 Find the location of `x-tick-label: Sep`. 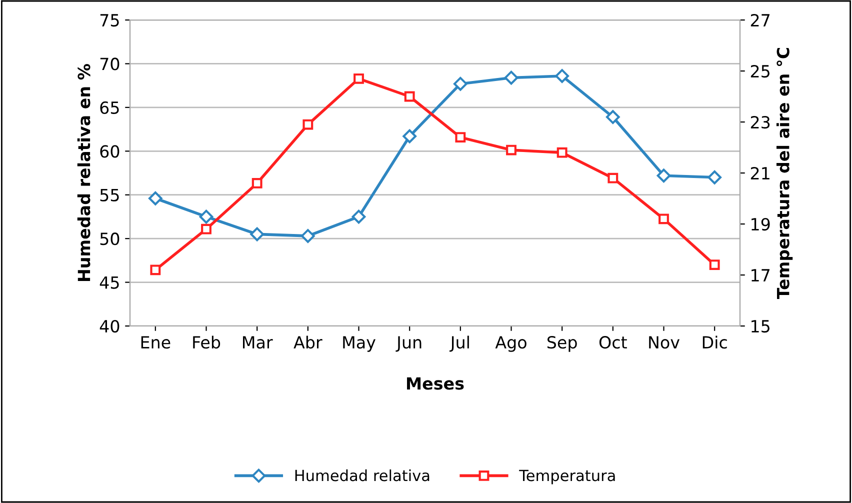

x-tick-label: Sep is located at coordinates (562, 344).